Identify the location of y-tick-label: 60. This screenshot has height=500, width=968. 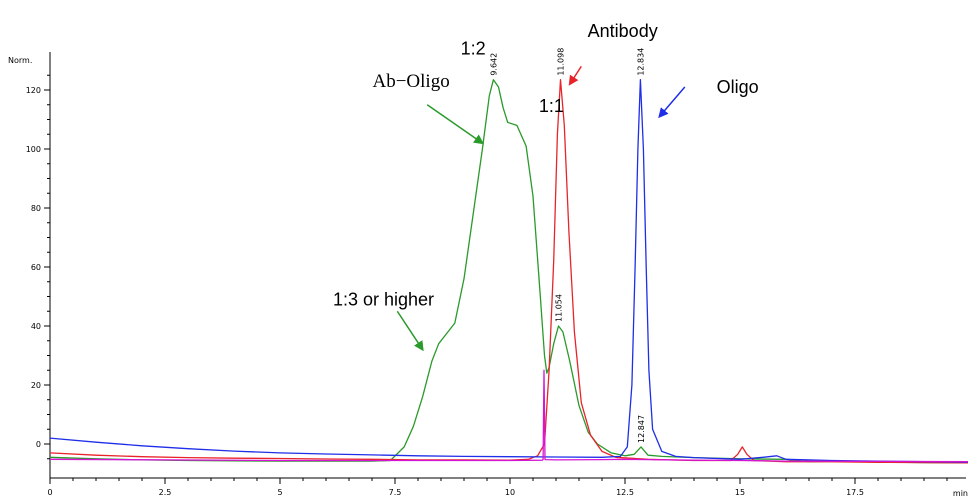
(36, 267).